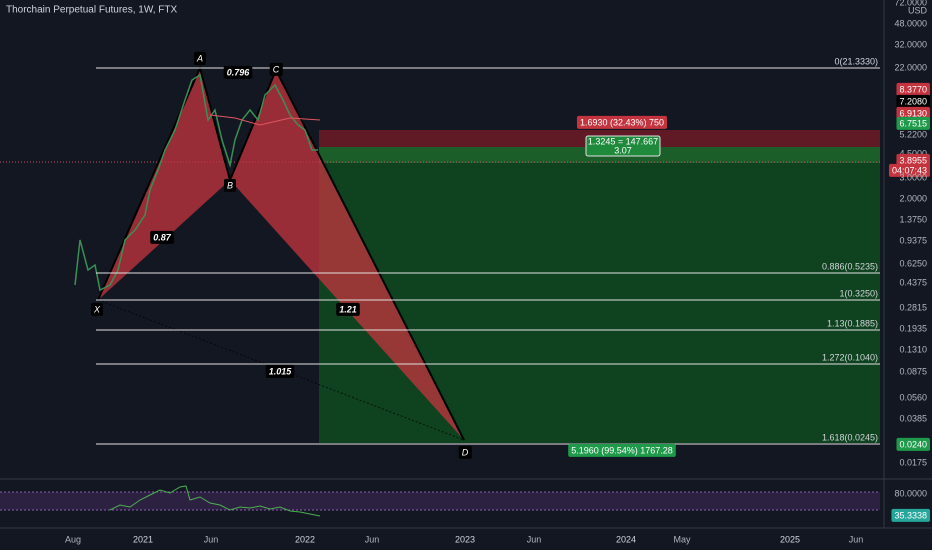 The image size is (932, 550). What do you see at coordinates (910, 67) in the screenshot?
I see `price-label: 22.0000` at bounding box center [910, 67].